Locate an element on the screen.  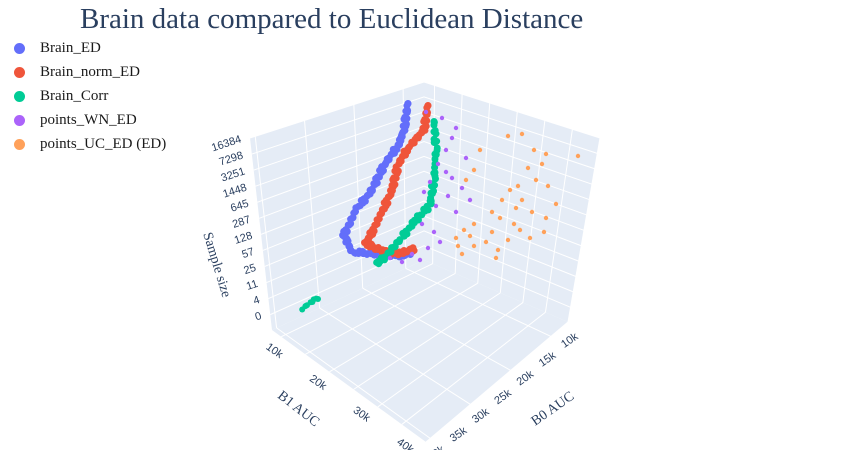
legend-label: Brain_Corr is located at coordinates (74, 95).